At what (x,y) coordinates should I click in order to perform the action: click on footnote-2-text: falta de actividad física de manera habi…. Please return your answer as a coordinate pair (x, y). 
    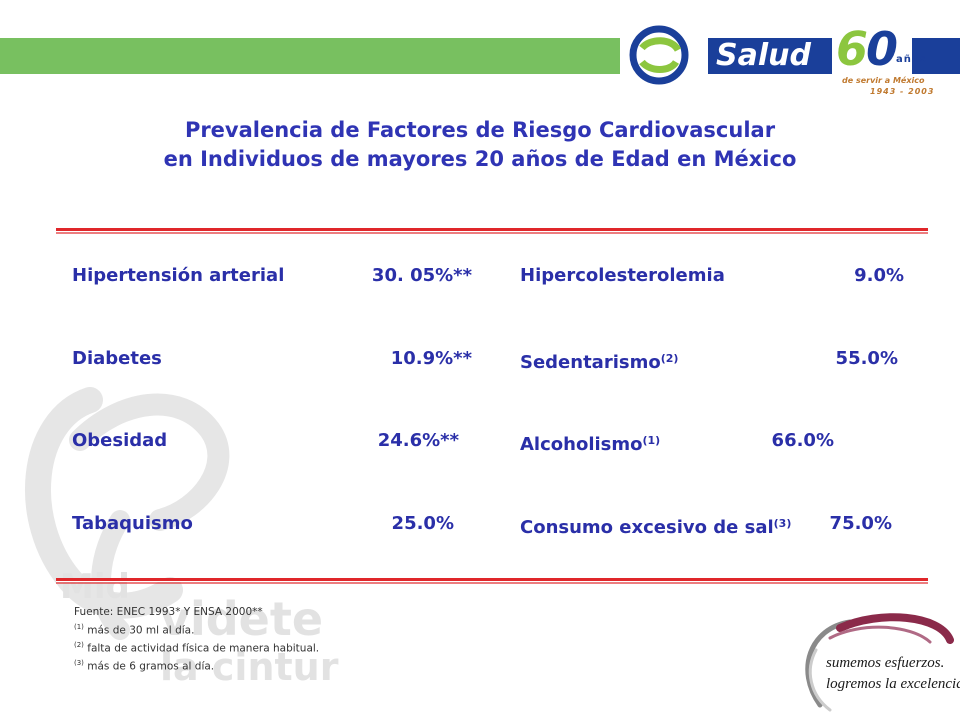
    Looking at the image, I should click on (201, 648).